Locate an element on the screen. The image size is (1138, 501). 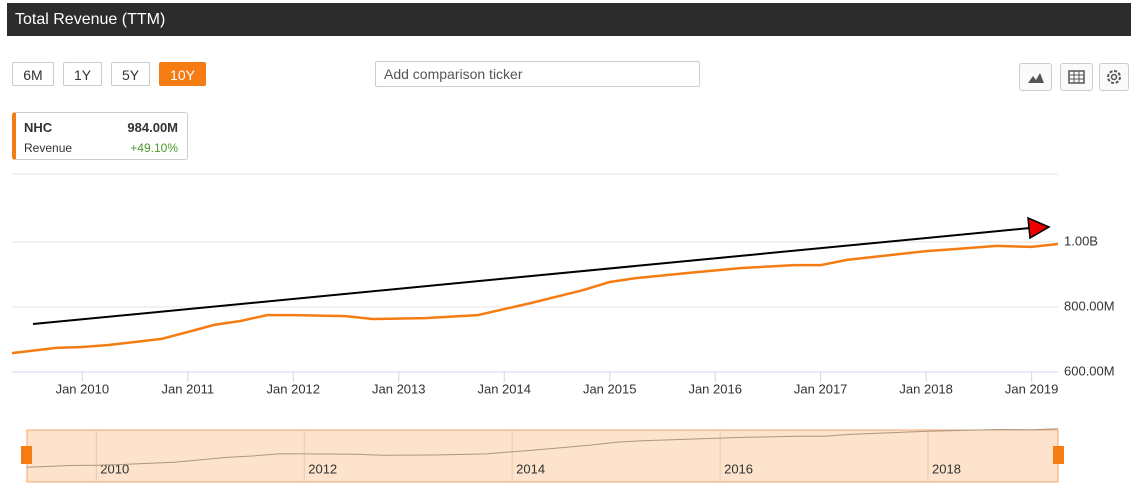
range-button: 10Y is located at coordinates (182, 74).